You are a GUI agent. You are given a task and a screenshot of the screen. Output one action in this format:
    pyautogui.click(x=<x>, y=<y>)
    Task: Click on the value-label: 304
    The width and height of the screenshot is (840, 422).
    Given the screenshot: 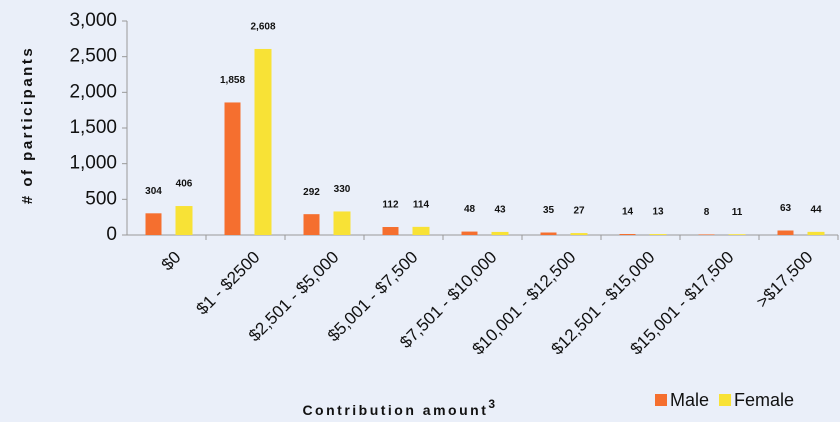 What is the action you would take?
    pyautogui.click(x=153, y=191)
    